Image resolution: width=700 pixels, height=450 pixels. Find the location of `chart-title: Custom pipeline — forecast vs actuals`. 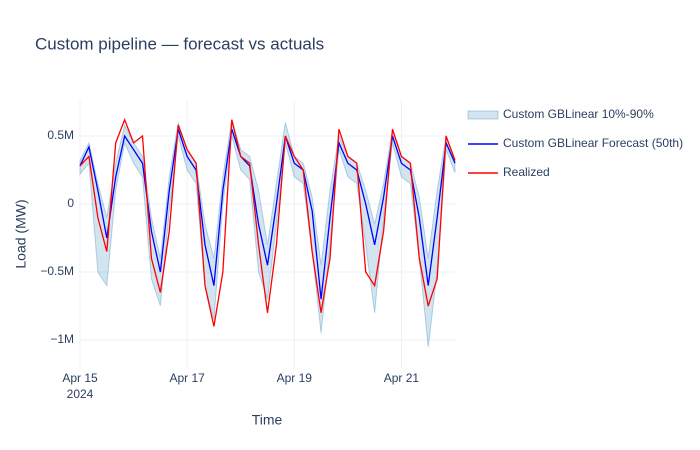

chart-title: Custom pipeline — forecast vs actuals is located at coordinates (179, 43).